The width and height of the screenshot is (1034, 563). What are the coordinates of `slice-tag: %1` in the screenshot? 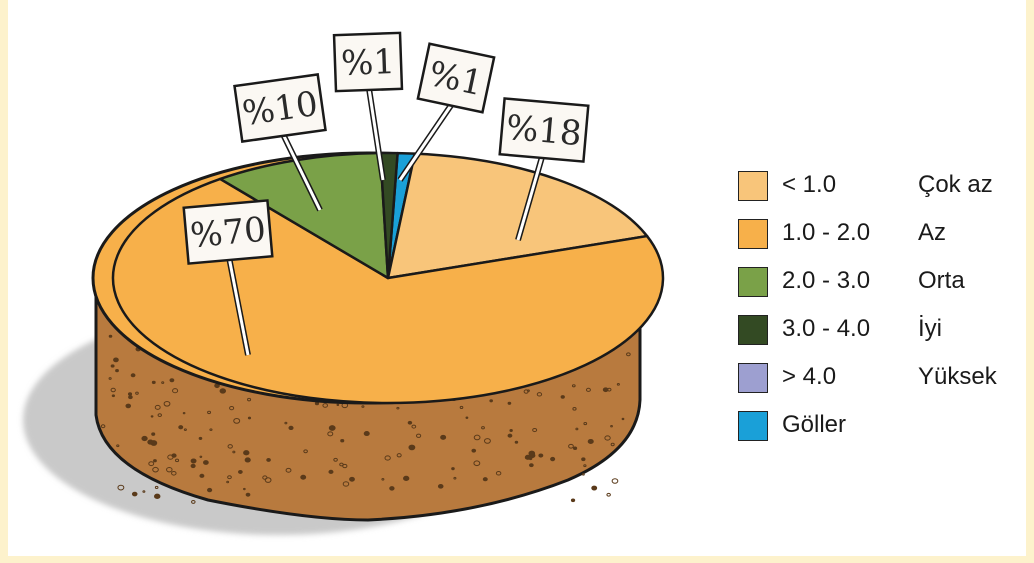 It's located at (368, 106).